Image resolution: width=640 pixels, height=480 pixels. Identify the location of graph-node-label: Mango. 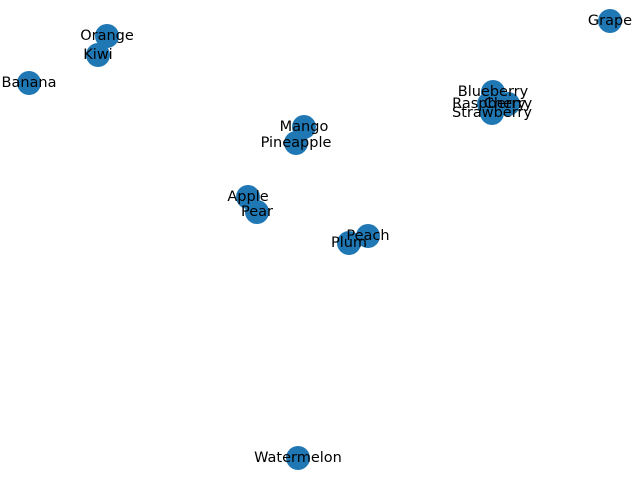
(304, 127).